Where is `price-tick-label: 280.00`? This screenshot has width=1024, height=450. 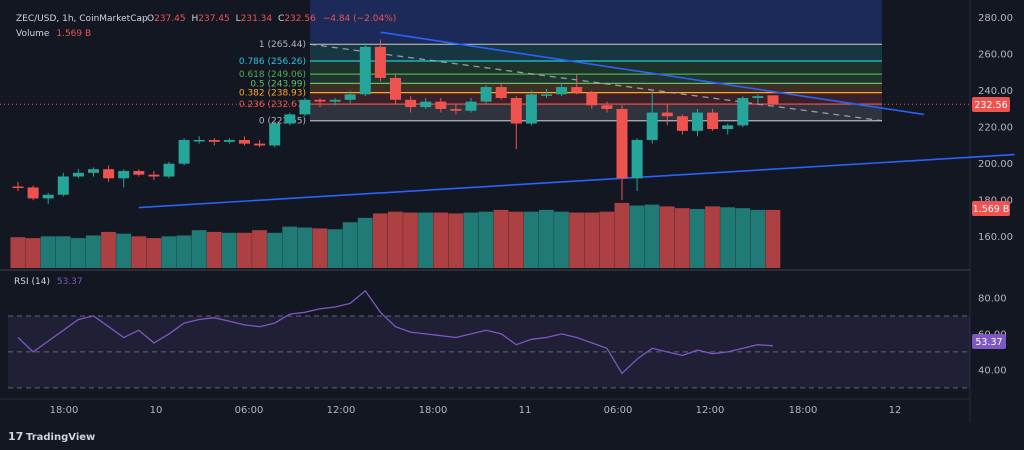
price-tick-label: 280.00 is located at coordinates (995, 18).